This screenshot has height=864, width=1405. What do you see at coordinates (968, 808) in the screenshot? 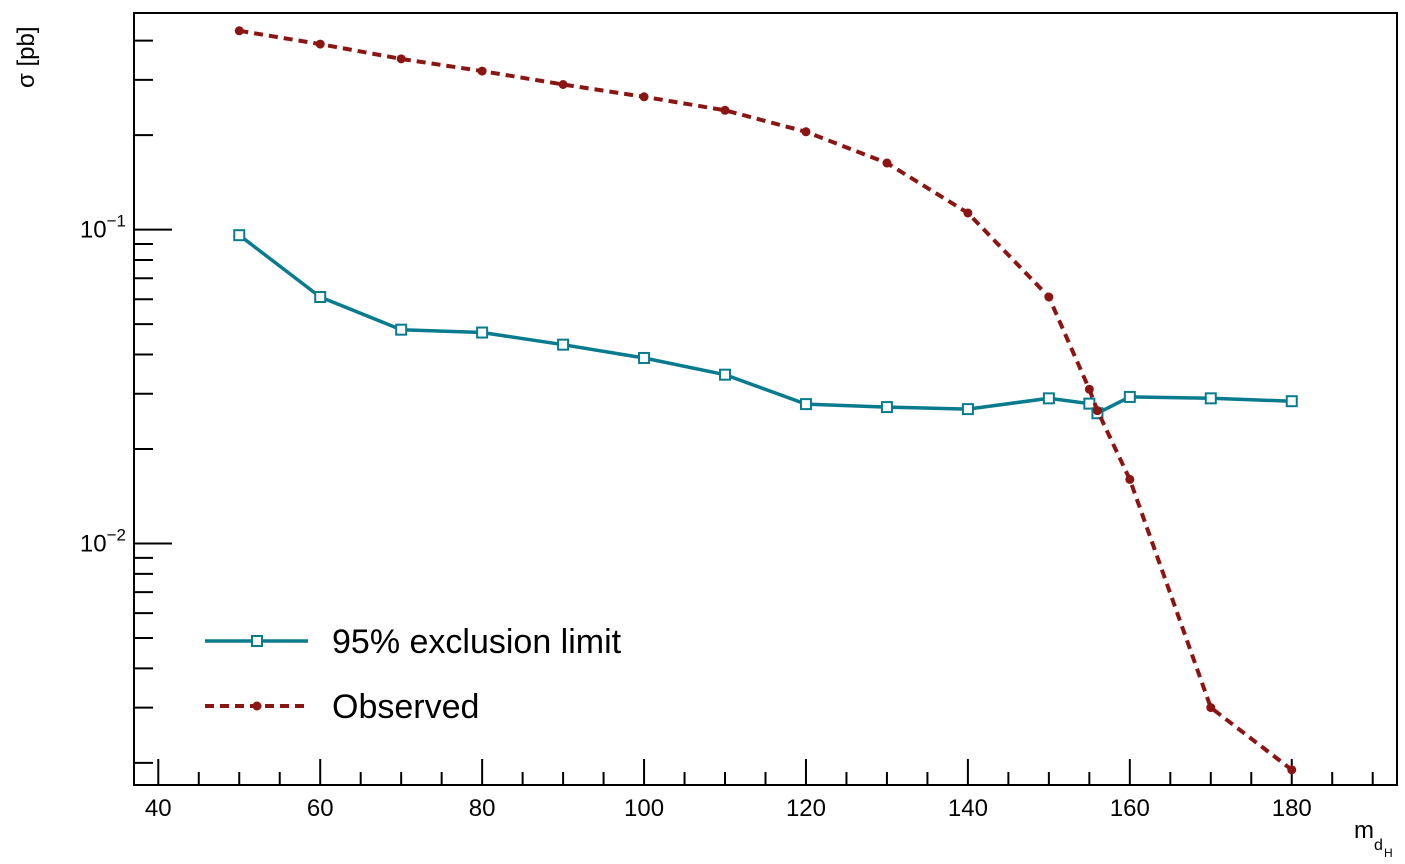
I see `x-tick-label: 140` at bounding box center [968, 808].